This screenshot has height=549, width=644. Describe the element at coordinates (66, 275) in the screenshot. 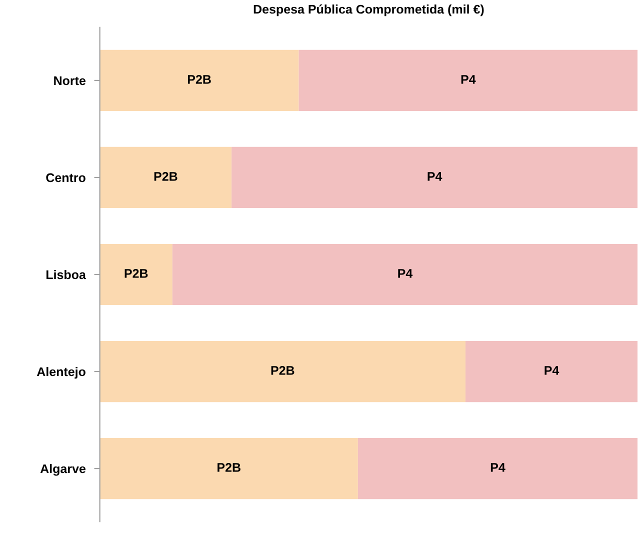

I see `y-tick-label: Lisboa` at that location.